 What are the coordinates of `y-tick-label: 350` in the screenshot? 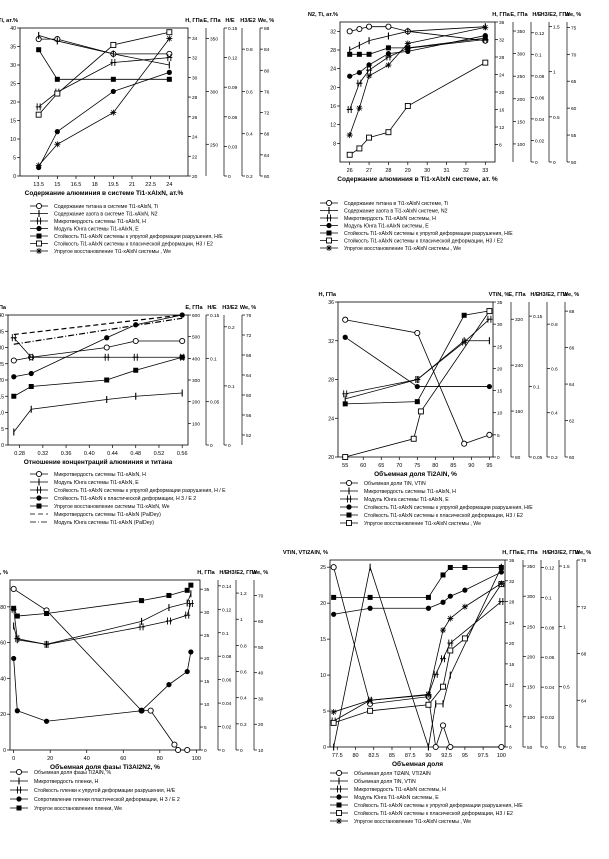 It's located at (531, 567).